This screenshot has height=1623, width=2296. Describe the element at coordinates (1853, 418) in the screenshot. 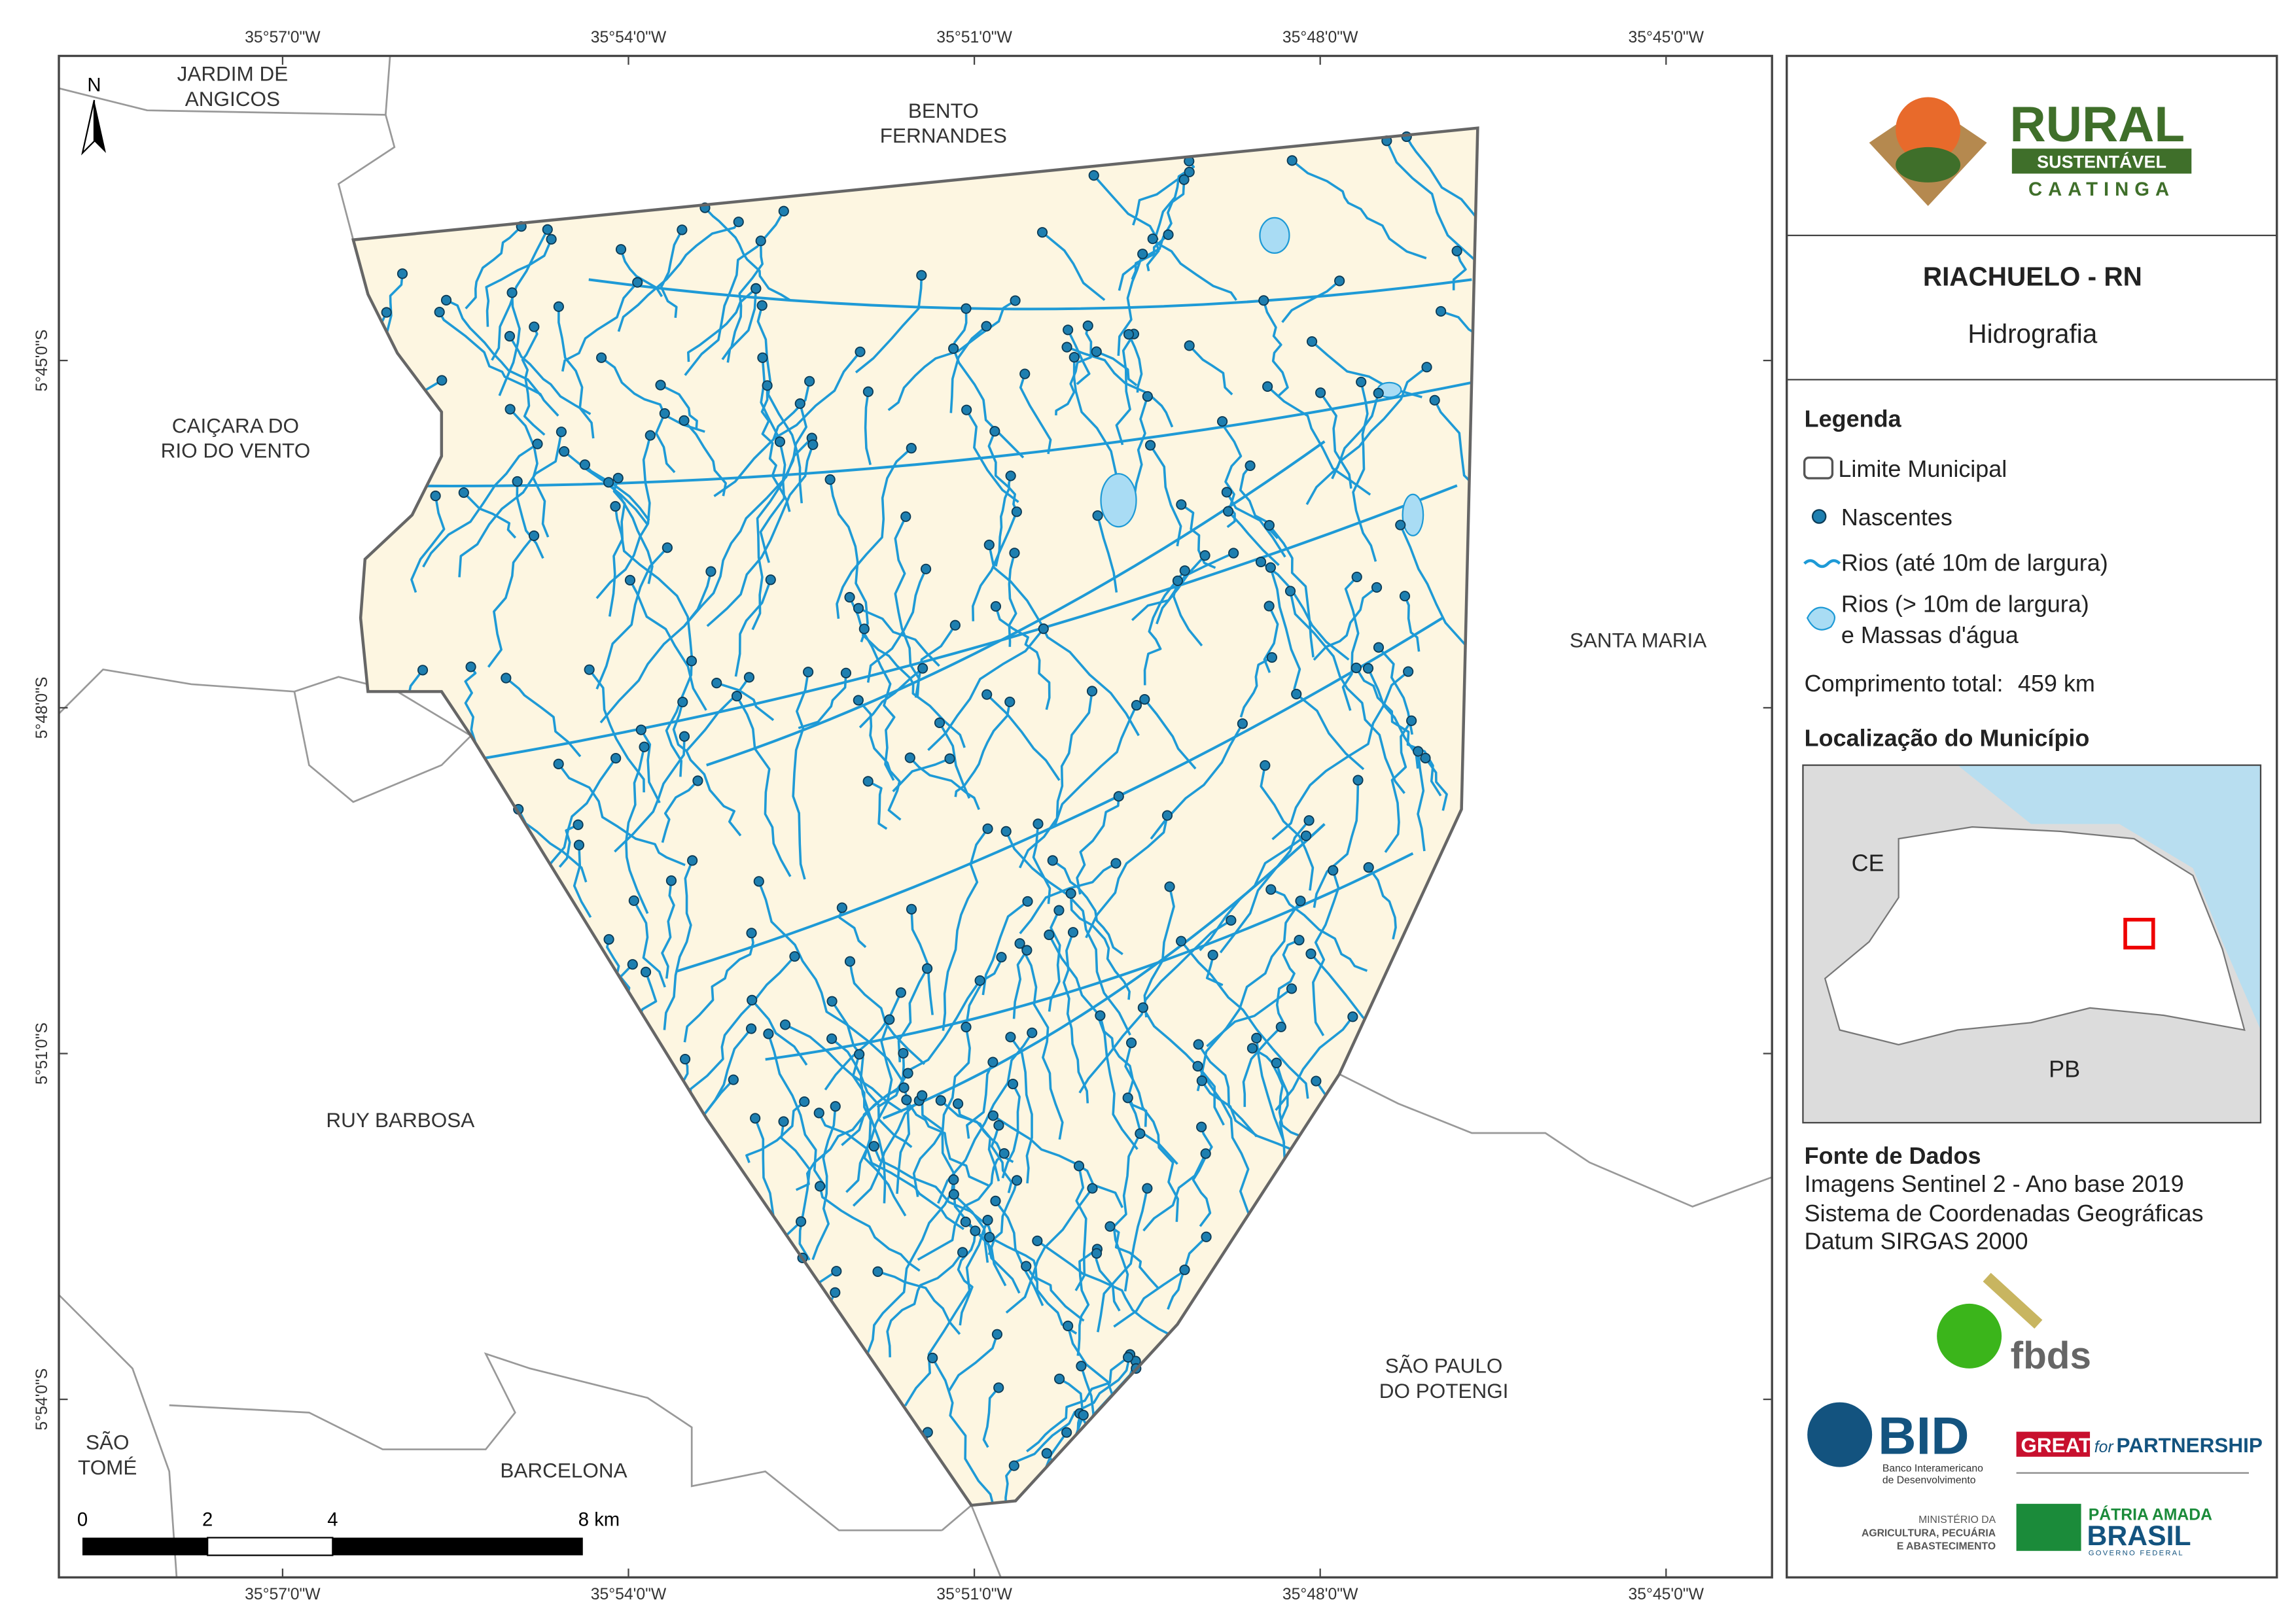

I see `legend-title: Legenda` at that location.